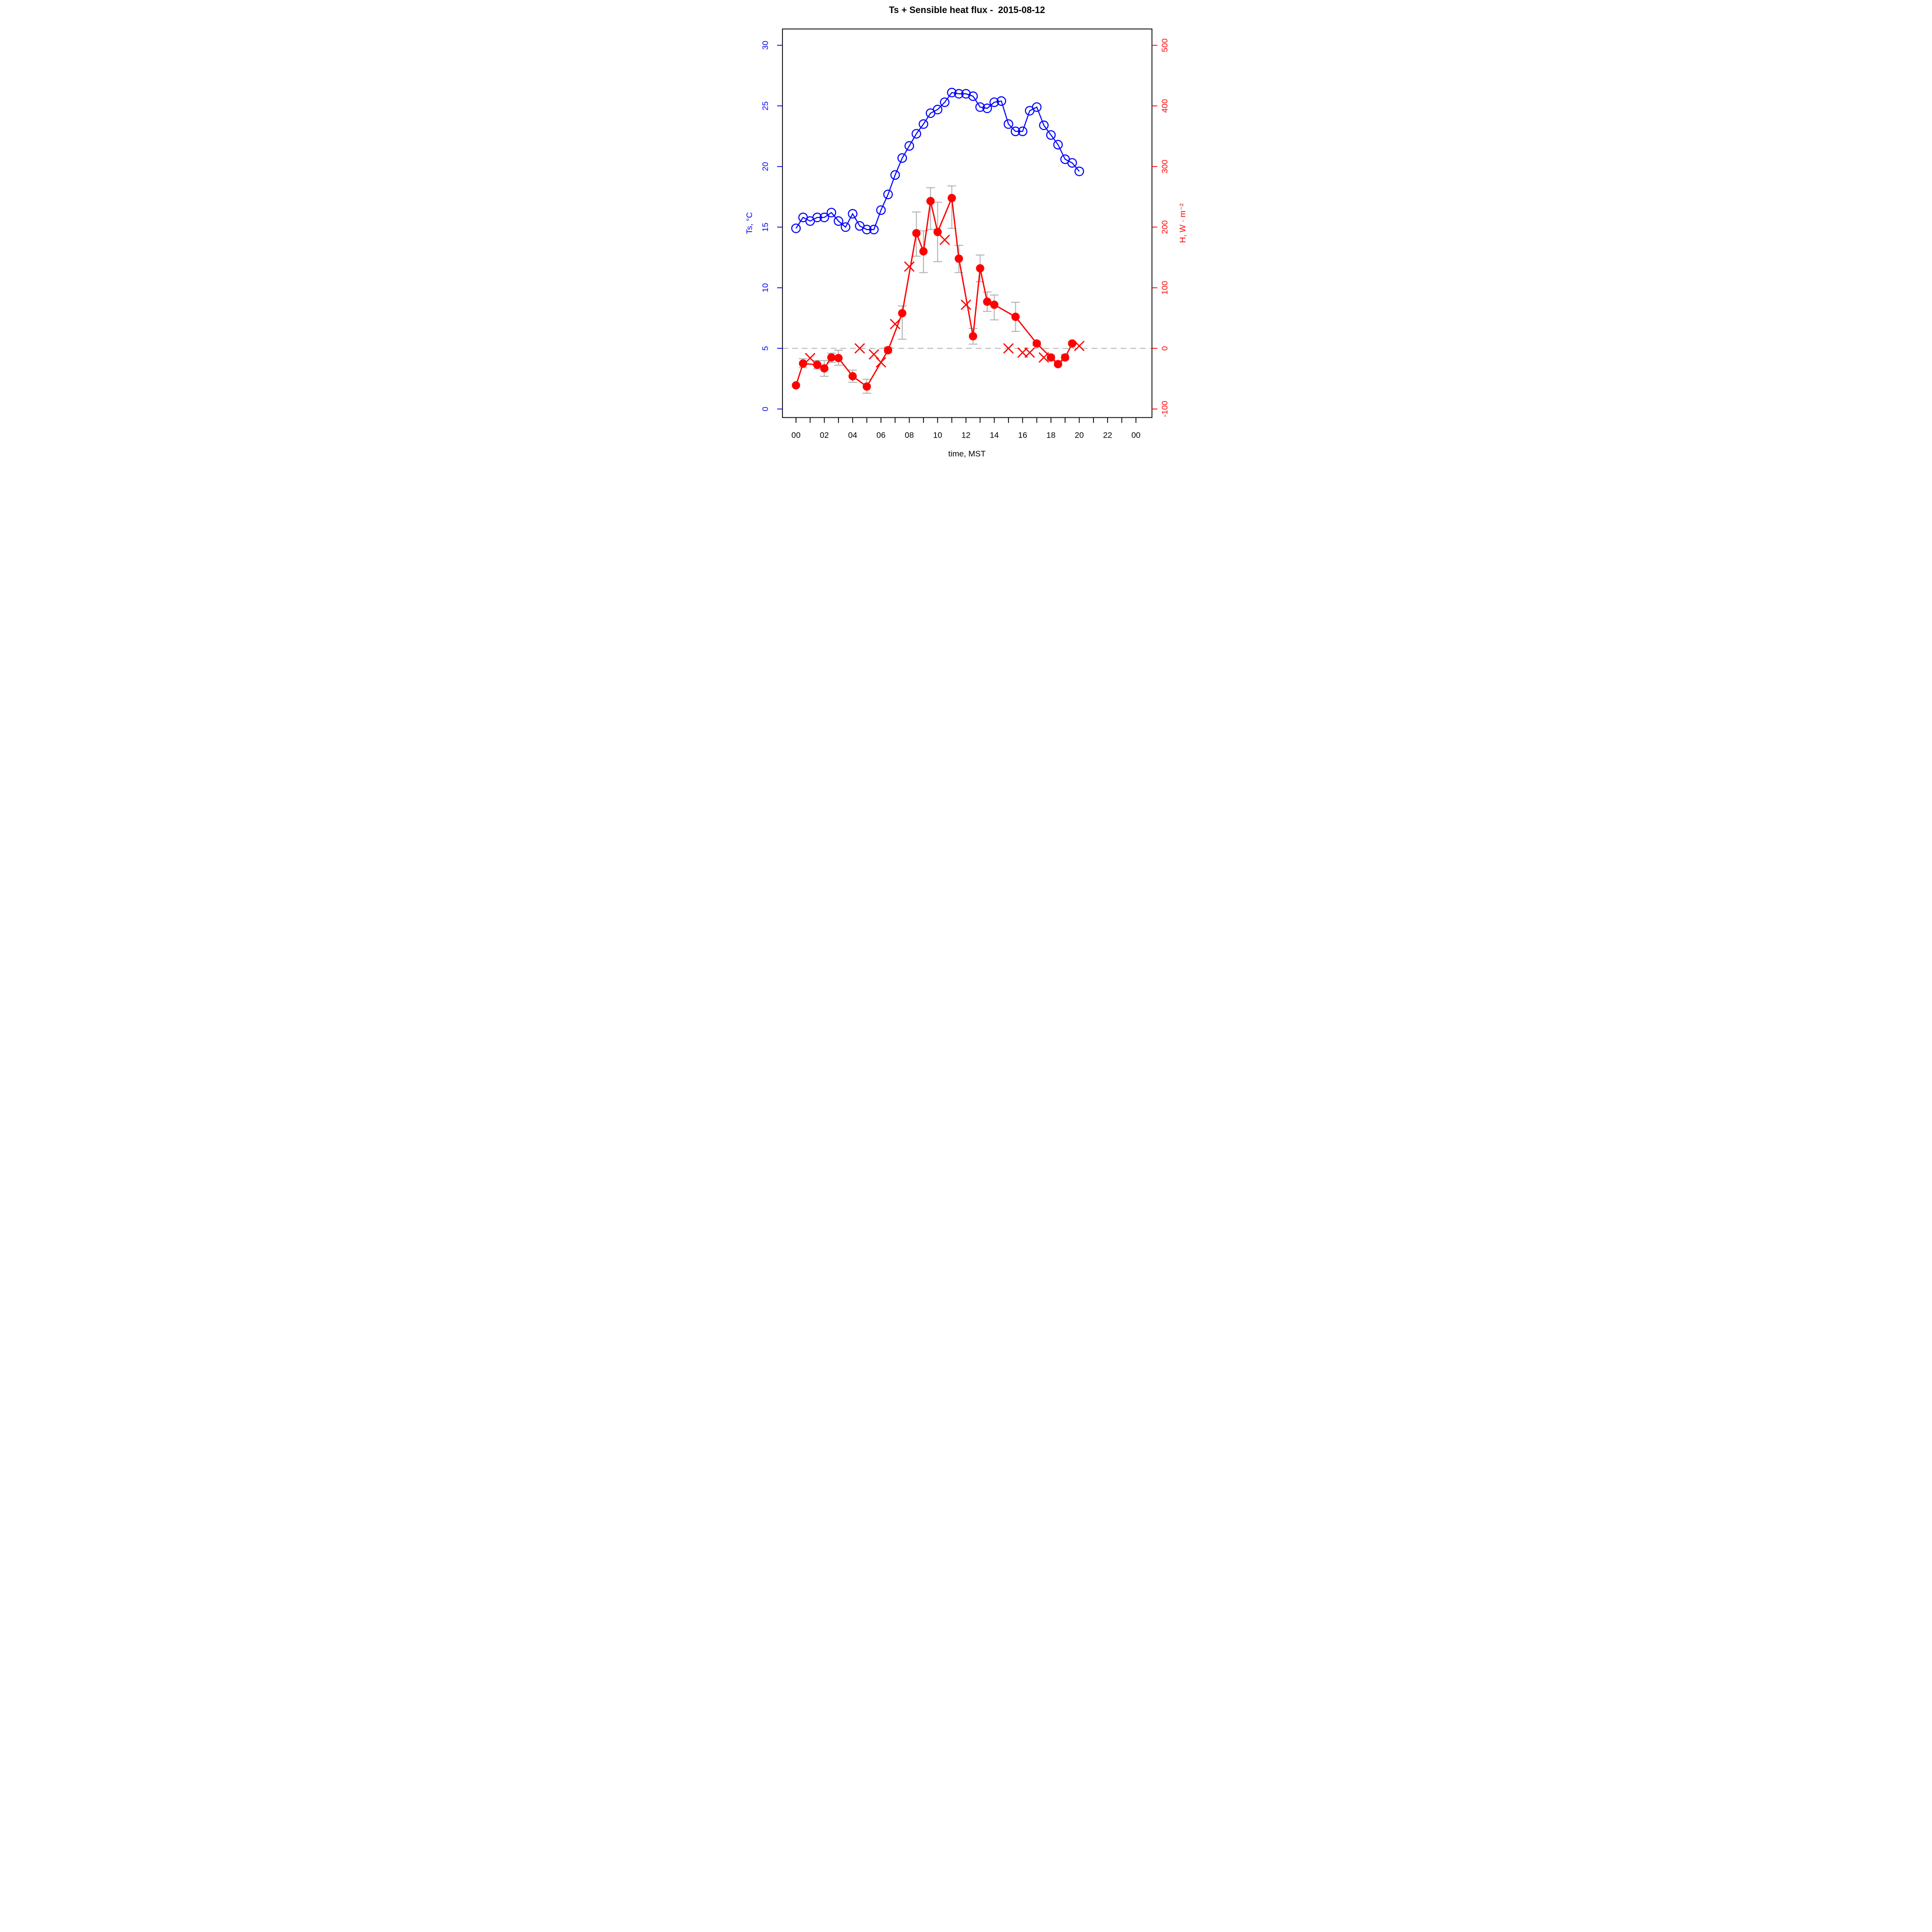 This screenshot has width=1932, height=1932. What do you see at coordinates (1164, 348) in the screenshot?
I see `right-axis-tick-label: 0` at bounding box center [1164, 348].